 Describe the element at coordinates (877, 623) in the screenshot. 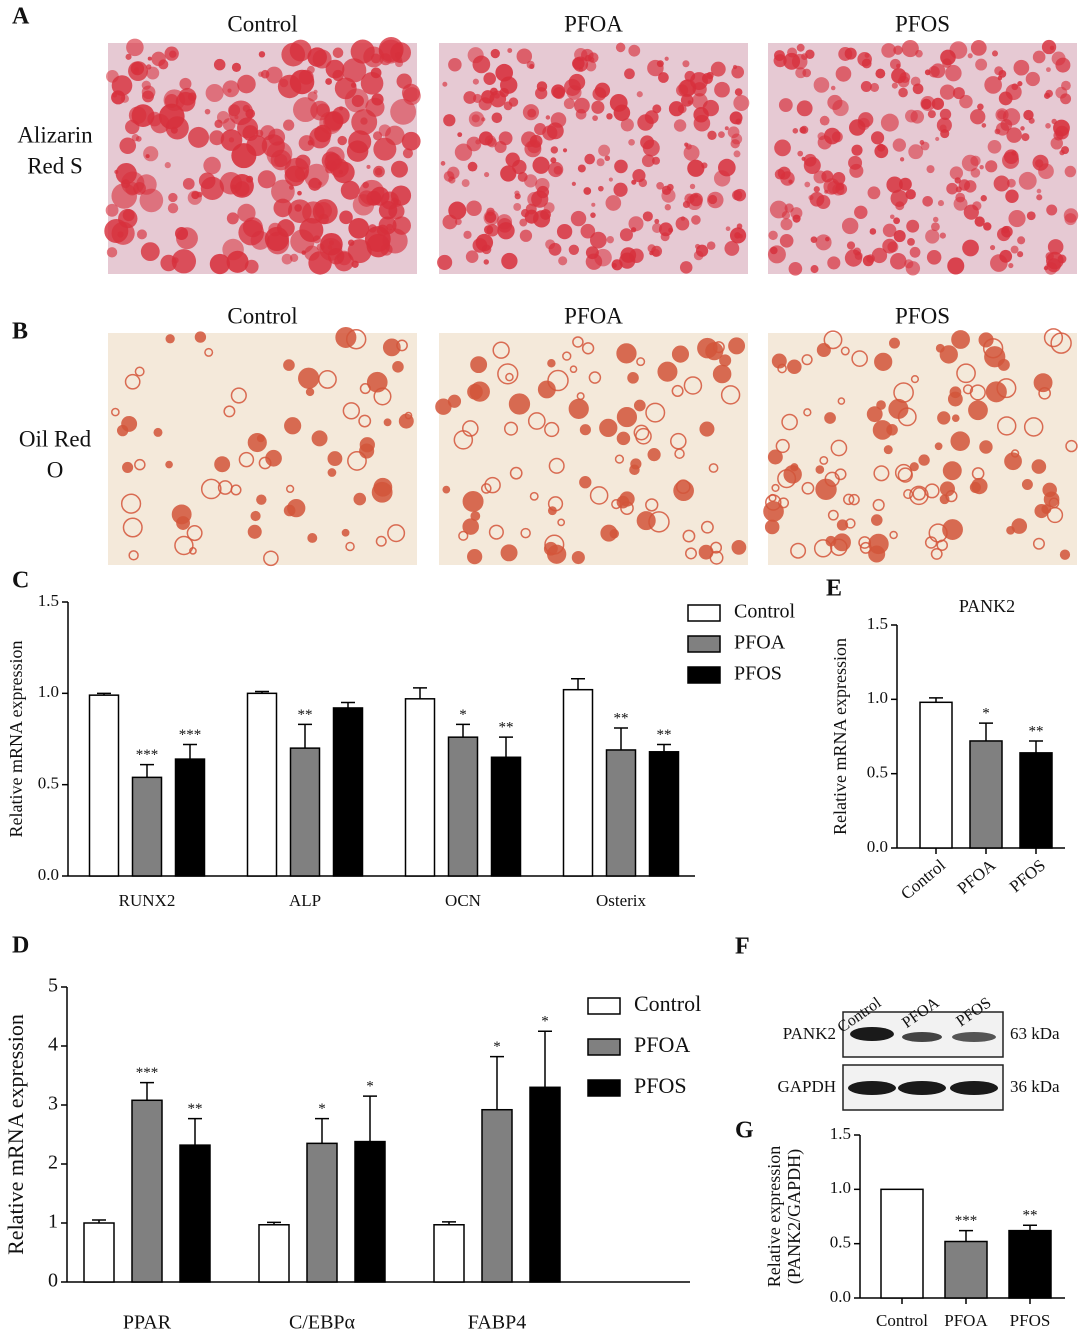

I see `y-tick-label: 1.5` at that location.